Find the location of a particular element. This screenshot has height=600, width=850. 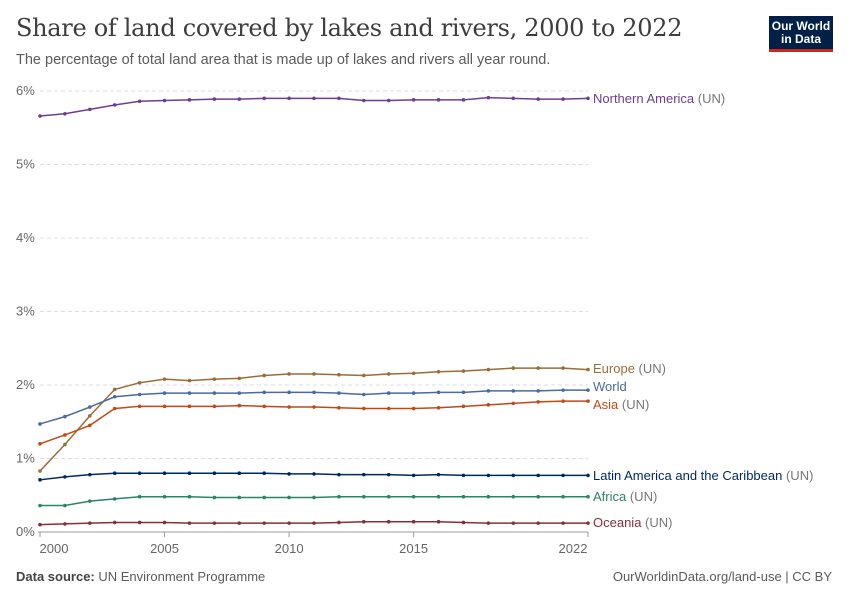

data-source: Data source: UN Environment Programme is located at coordinates (140, 576).